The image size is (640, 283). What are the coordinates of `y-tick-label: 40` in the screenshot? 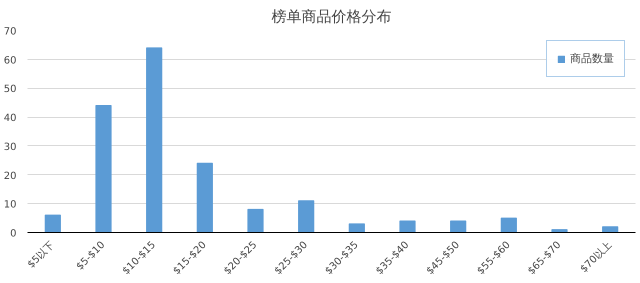 It's located at (10, 118).